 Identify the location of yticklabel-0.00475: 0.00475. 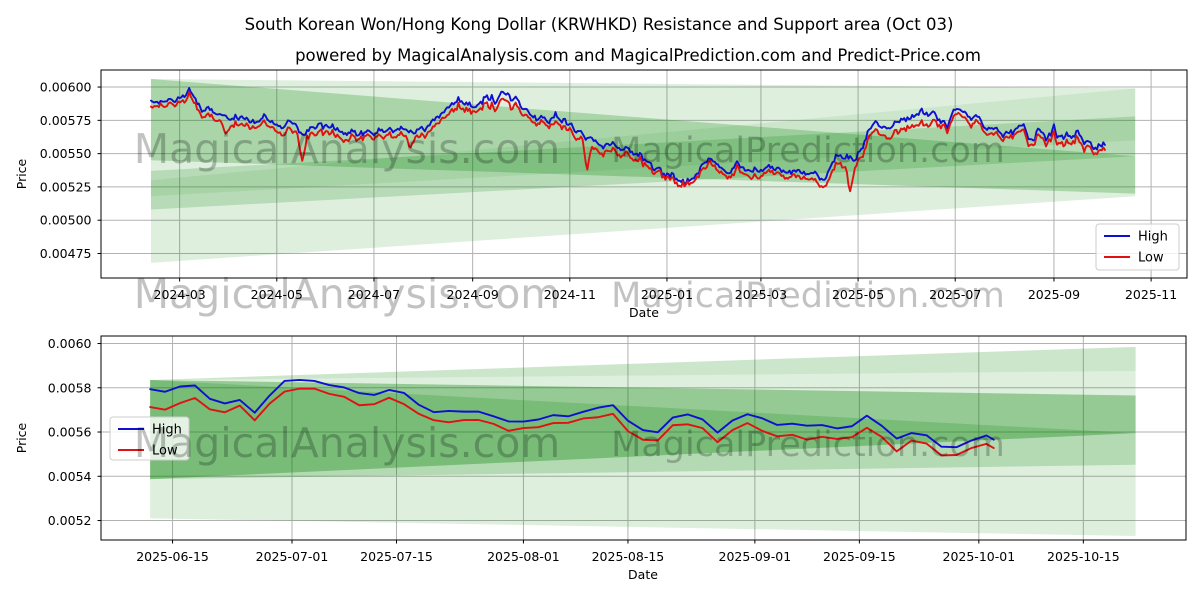
(66, 253).